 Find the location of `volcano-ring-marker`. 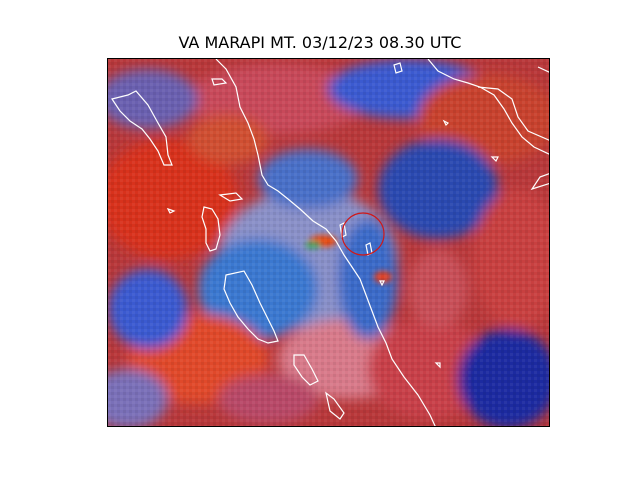

volcano-ring-marker is located at coordinates (363, 234).